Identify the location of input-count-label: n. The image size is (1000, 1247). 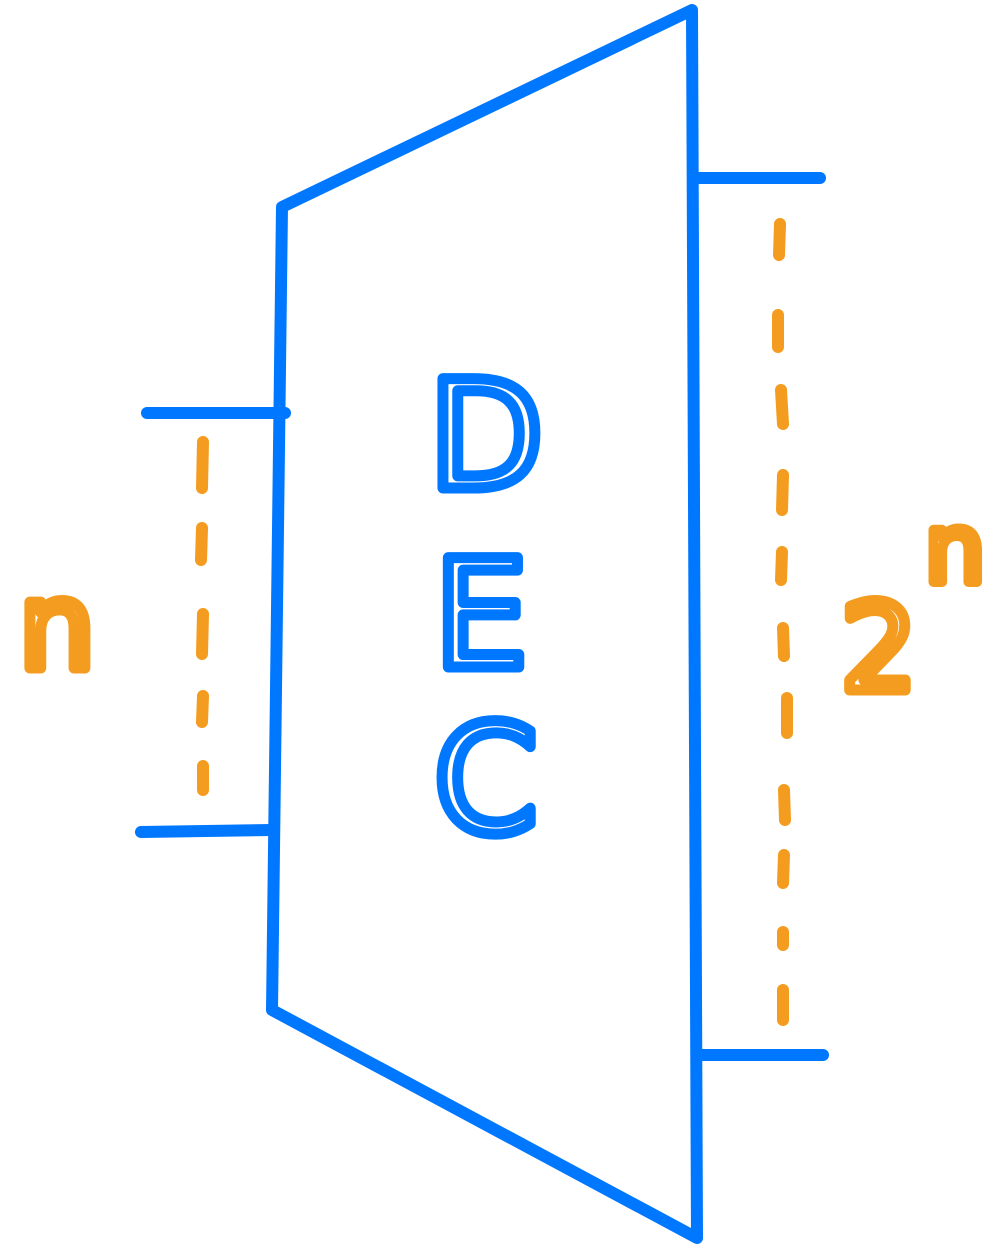
(57, 627).